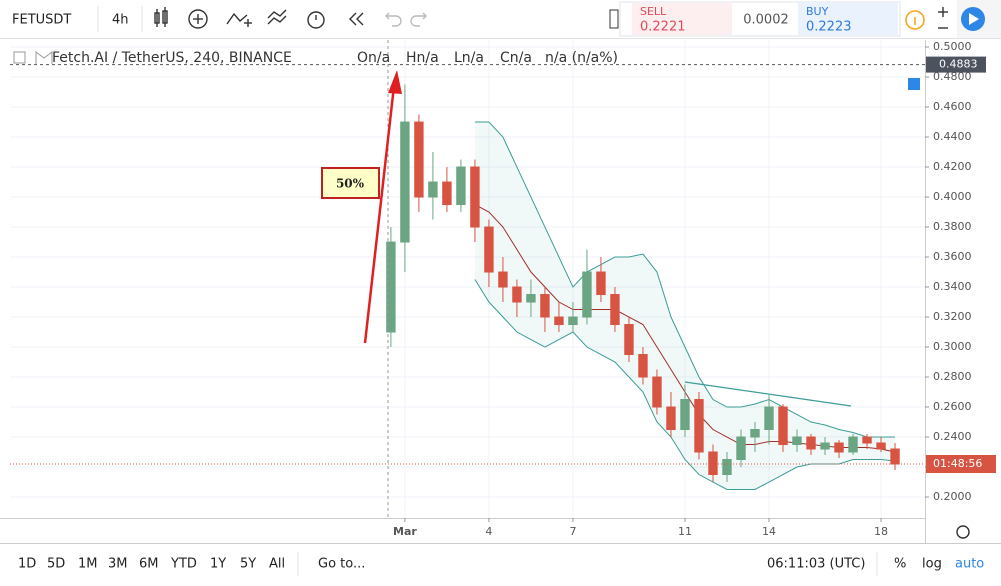  I want to click on legend-close: Cn/a, so click(516, 58).